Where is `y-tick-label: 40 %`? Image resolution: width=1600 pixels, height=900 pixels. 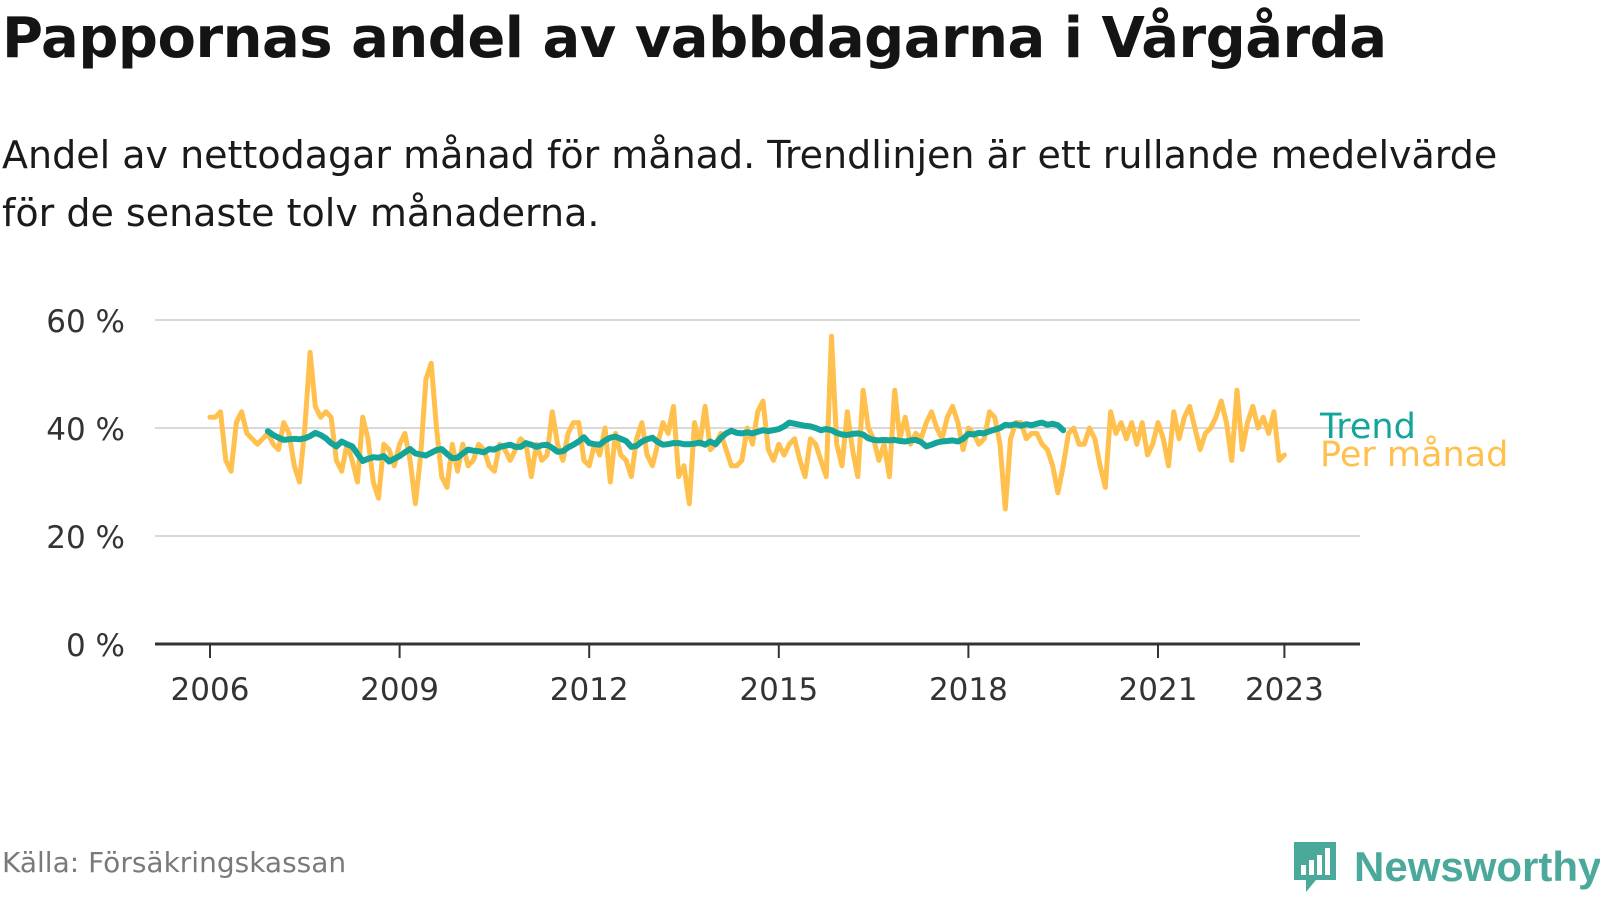 y-tick-label: 40 % is located at coordinates (85, 430).